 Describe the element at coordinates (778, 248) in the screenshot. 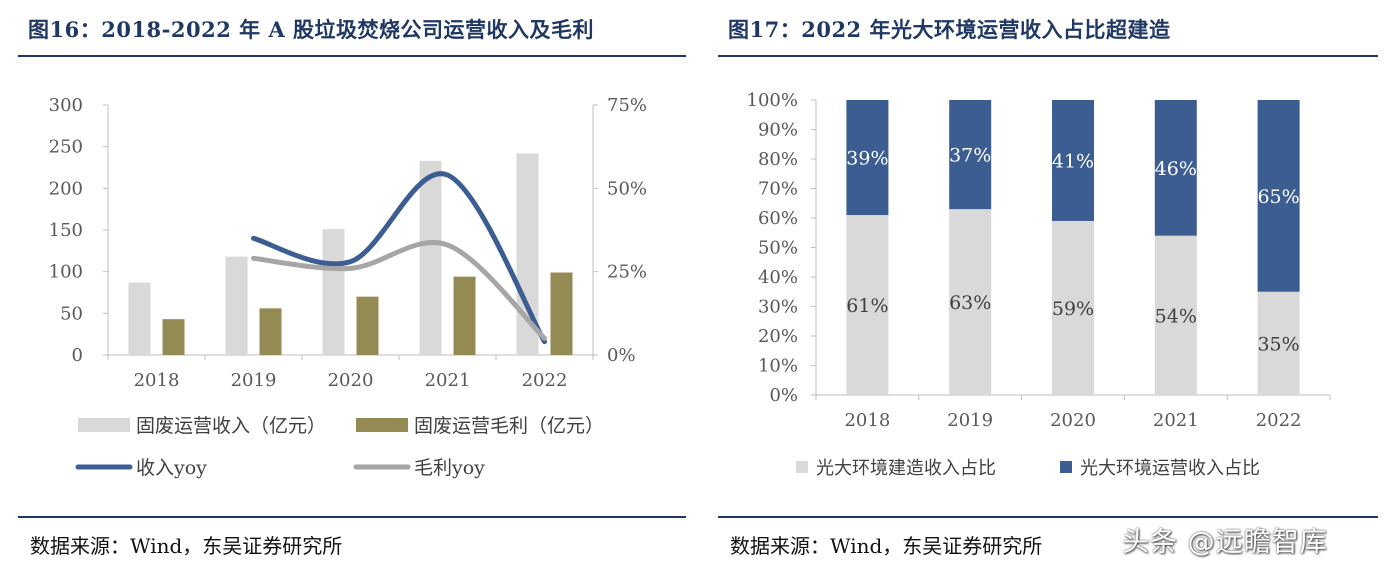

I see `y-tick-label: 50%` at that location.